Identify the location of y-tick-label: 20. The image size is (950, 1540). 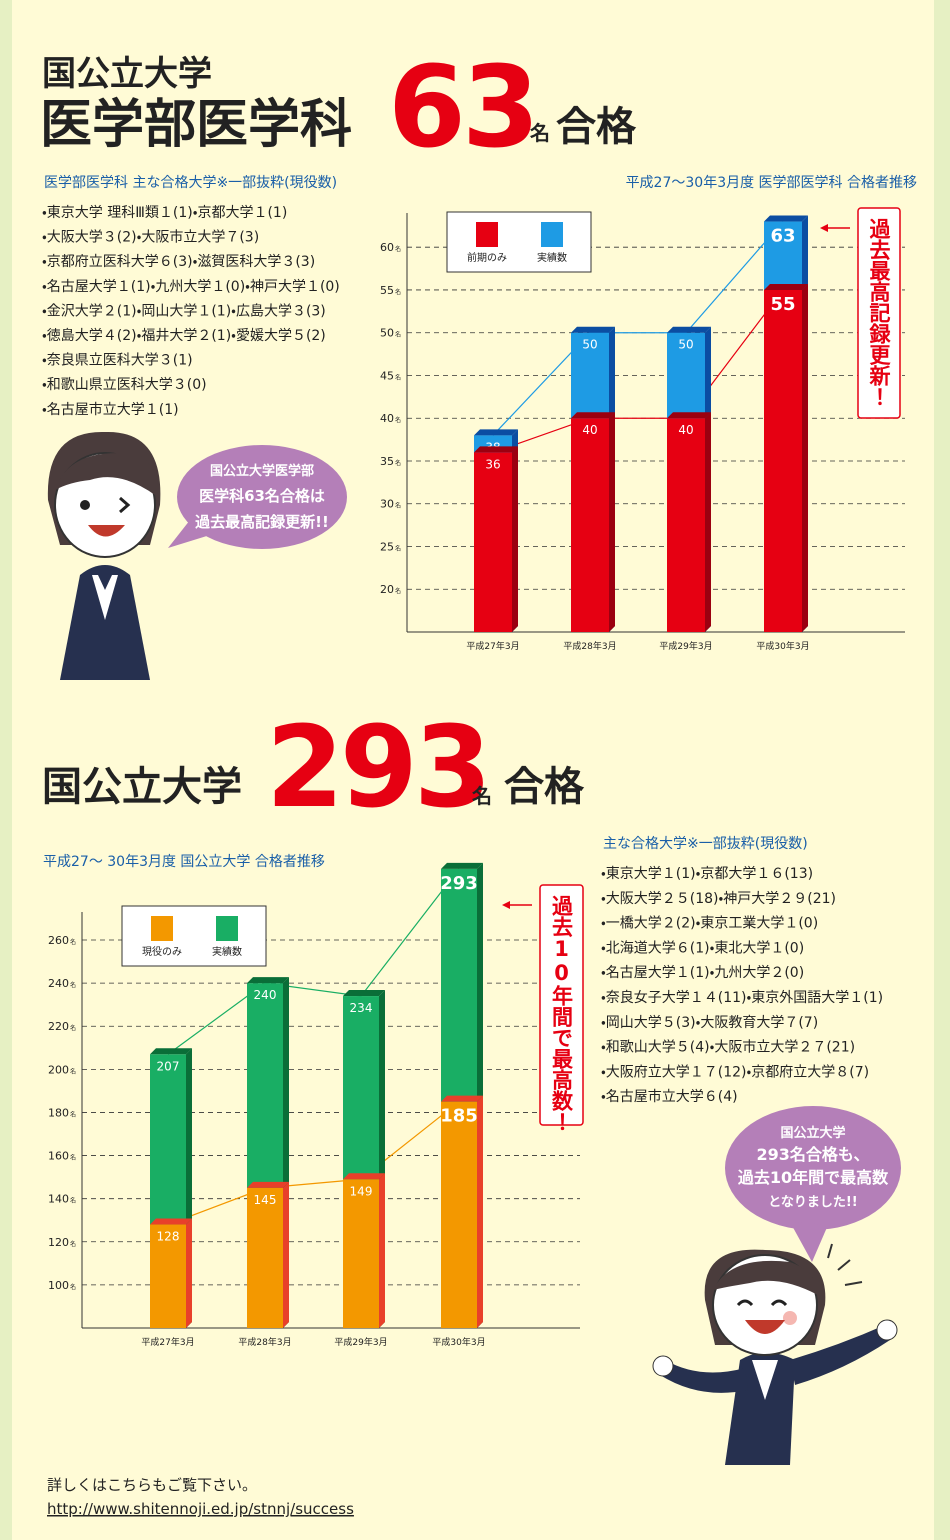
(387, 589).